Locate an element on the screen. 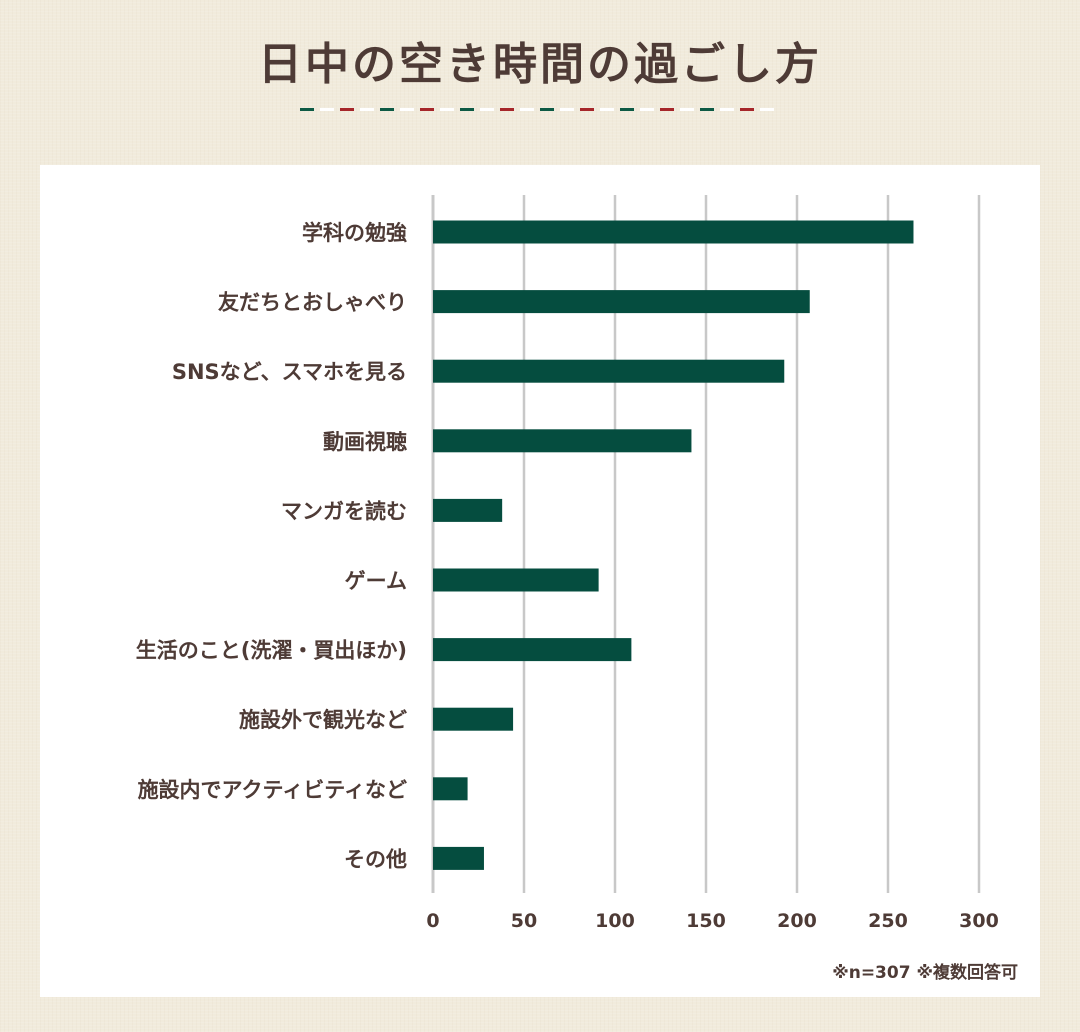 Image resolution: width=1080 pixels, height=1032 pixels. category-label: 生活のこと(洗濯・買出ほか) is located at coordinates (271, 651).